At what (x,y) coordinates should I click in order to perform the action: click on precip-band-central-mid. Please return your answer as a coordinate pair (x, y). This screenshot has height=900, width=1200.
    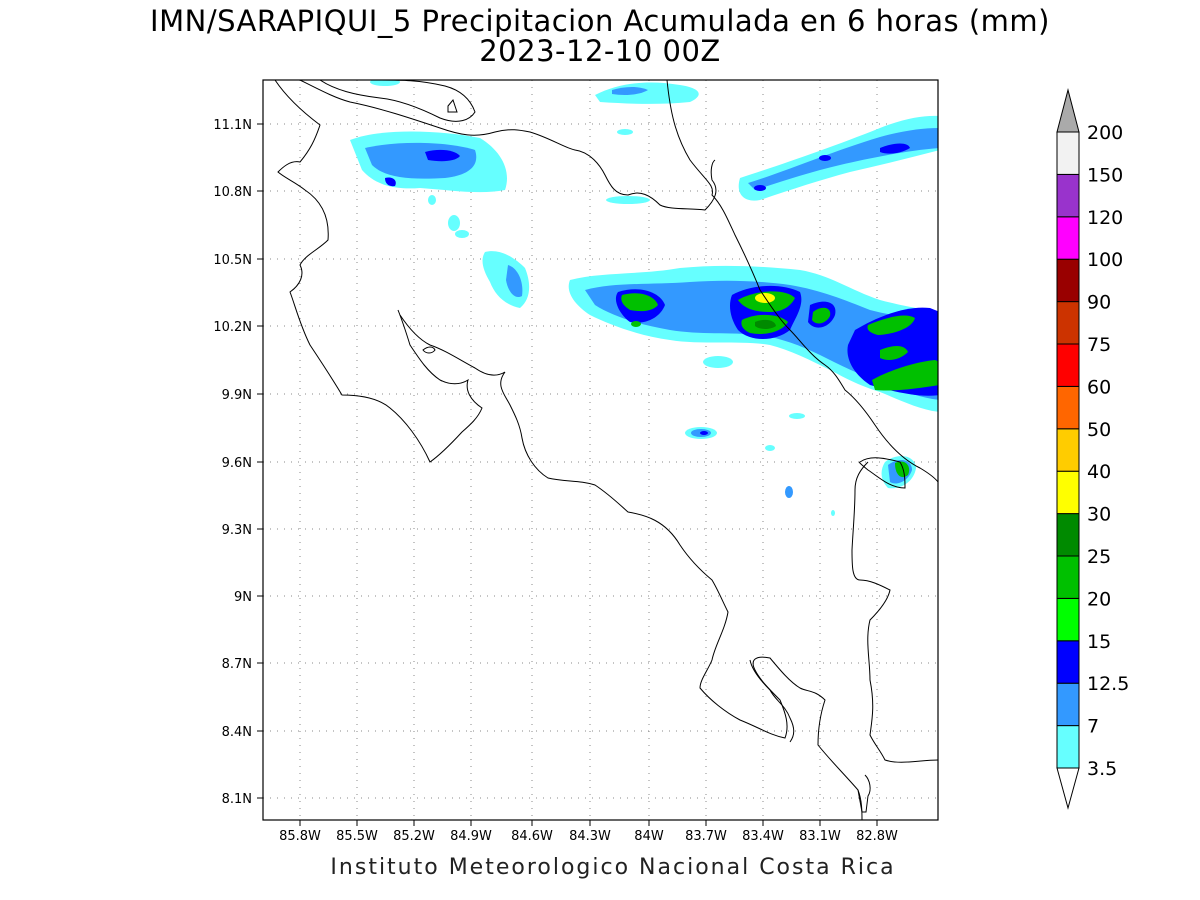
    Looking at the image, I should click on (761, 340).